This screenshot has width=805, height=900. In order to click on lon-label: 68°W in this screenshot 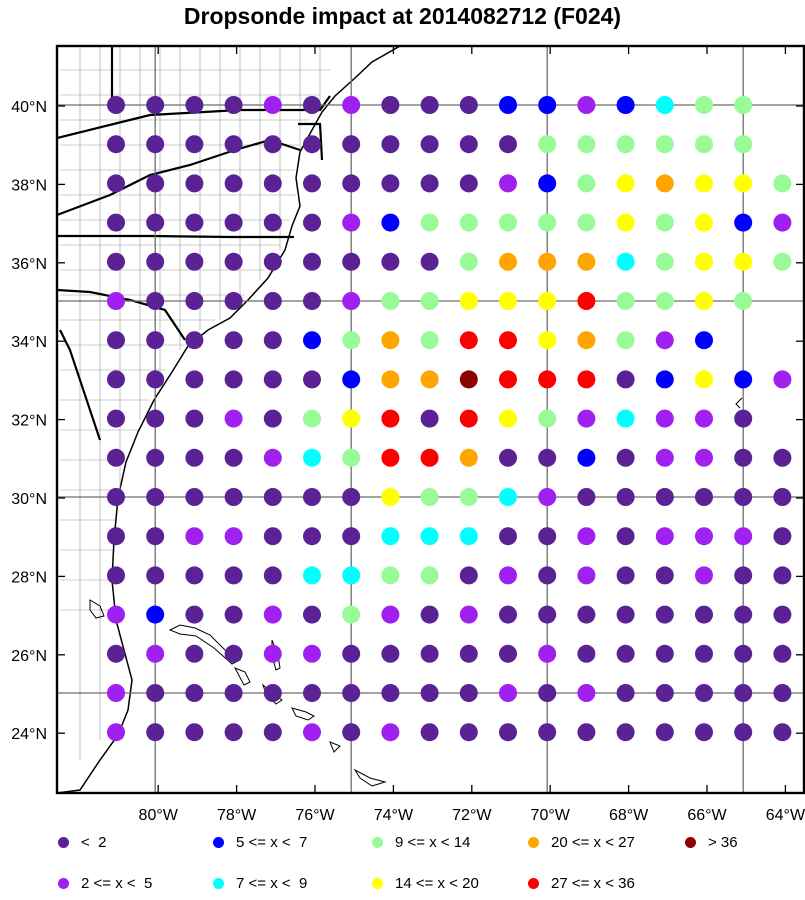, I will do `click(629, 815)`.